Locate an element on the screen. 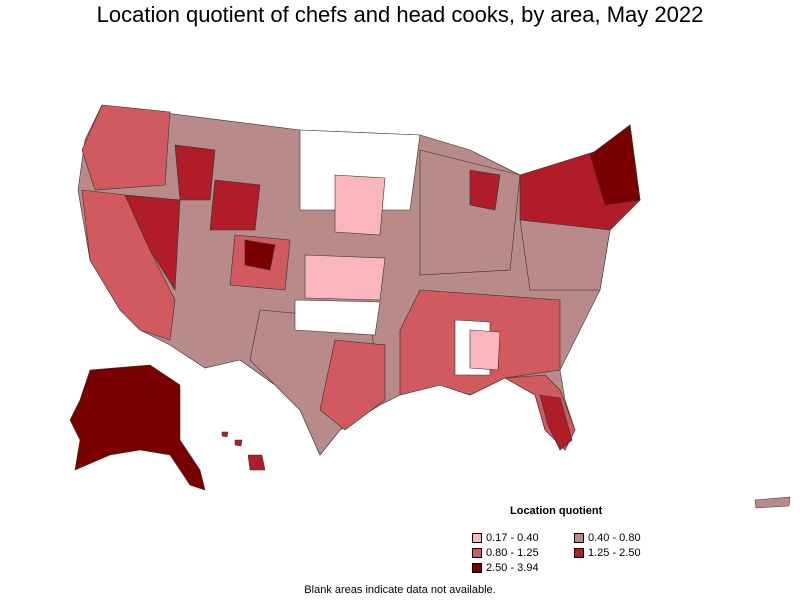  region-new-england is located at coordinates (615, 165).